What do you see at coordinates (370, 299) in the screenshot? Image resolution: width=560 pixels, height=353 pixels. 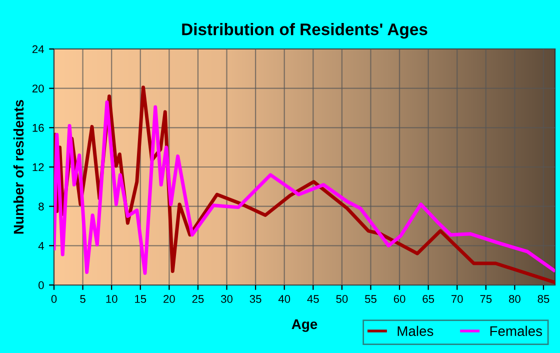 I see `x-tick-label: 55` at bounding box center [370, 299].